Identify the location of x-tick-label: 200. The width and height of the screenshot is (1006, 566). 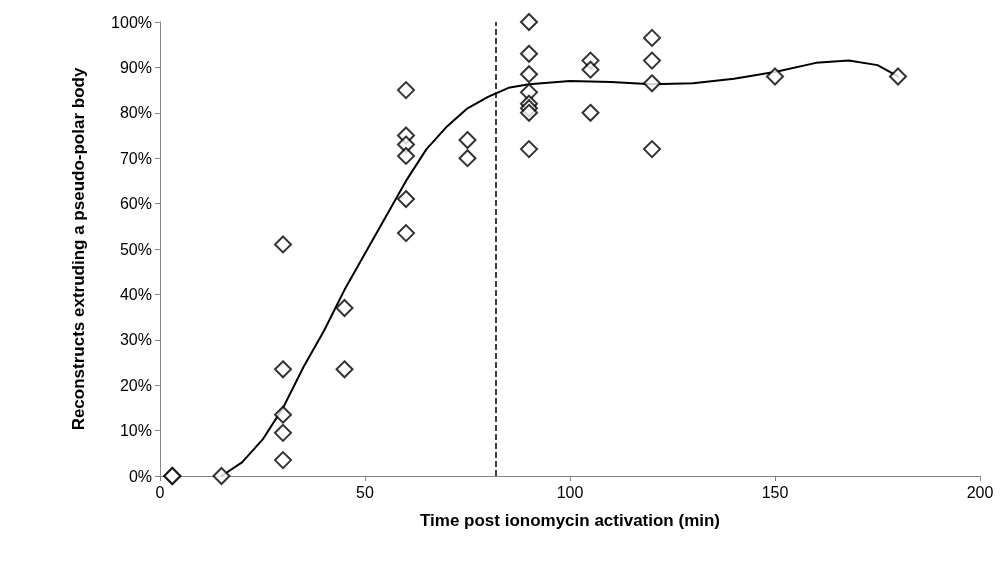
(980, 492).